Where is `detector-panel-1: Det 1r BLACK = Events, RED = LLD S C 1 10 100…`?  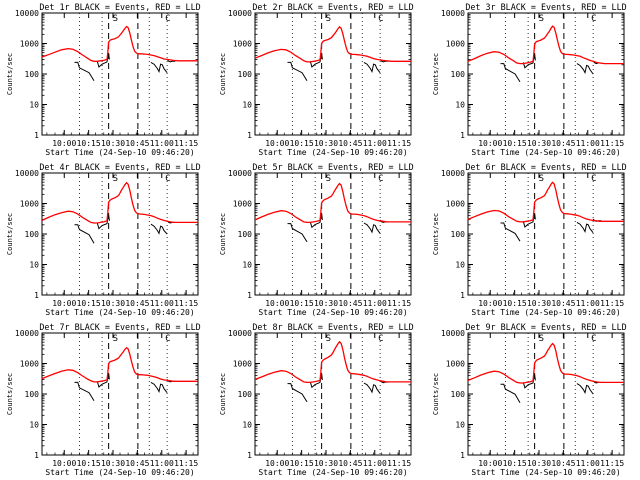 detector-panel-1: Det 1r BLACK = Events, RED = LLD S C 1 10 100… is located at coordinates (103, 79).